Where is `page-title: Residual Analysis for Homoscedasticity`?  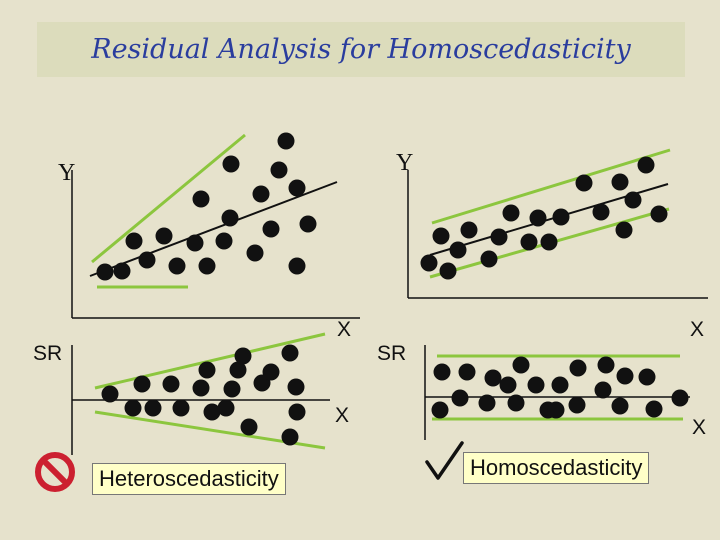
page-title: Residual Analysis for Homoscedasticity is located at coordinates (361, 49).